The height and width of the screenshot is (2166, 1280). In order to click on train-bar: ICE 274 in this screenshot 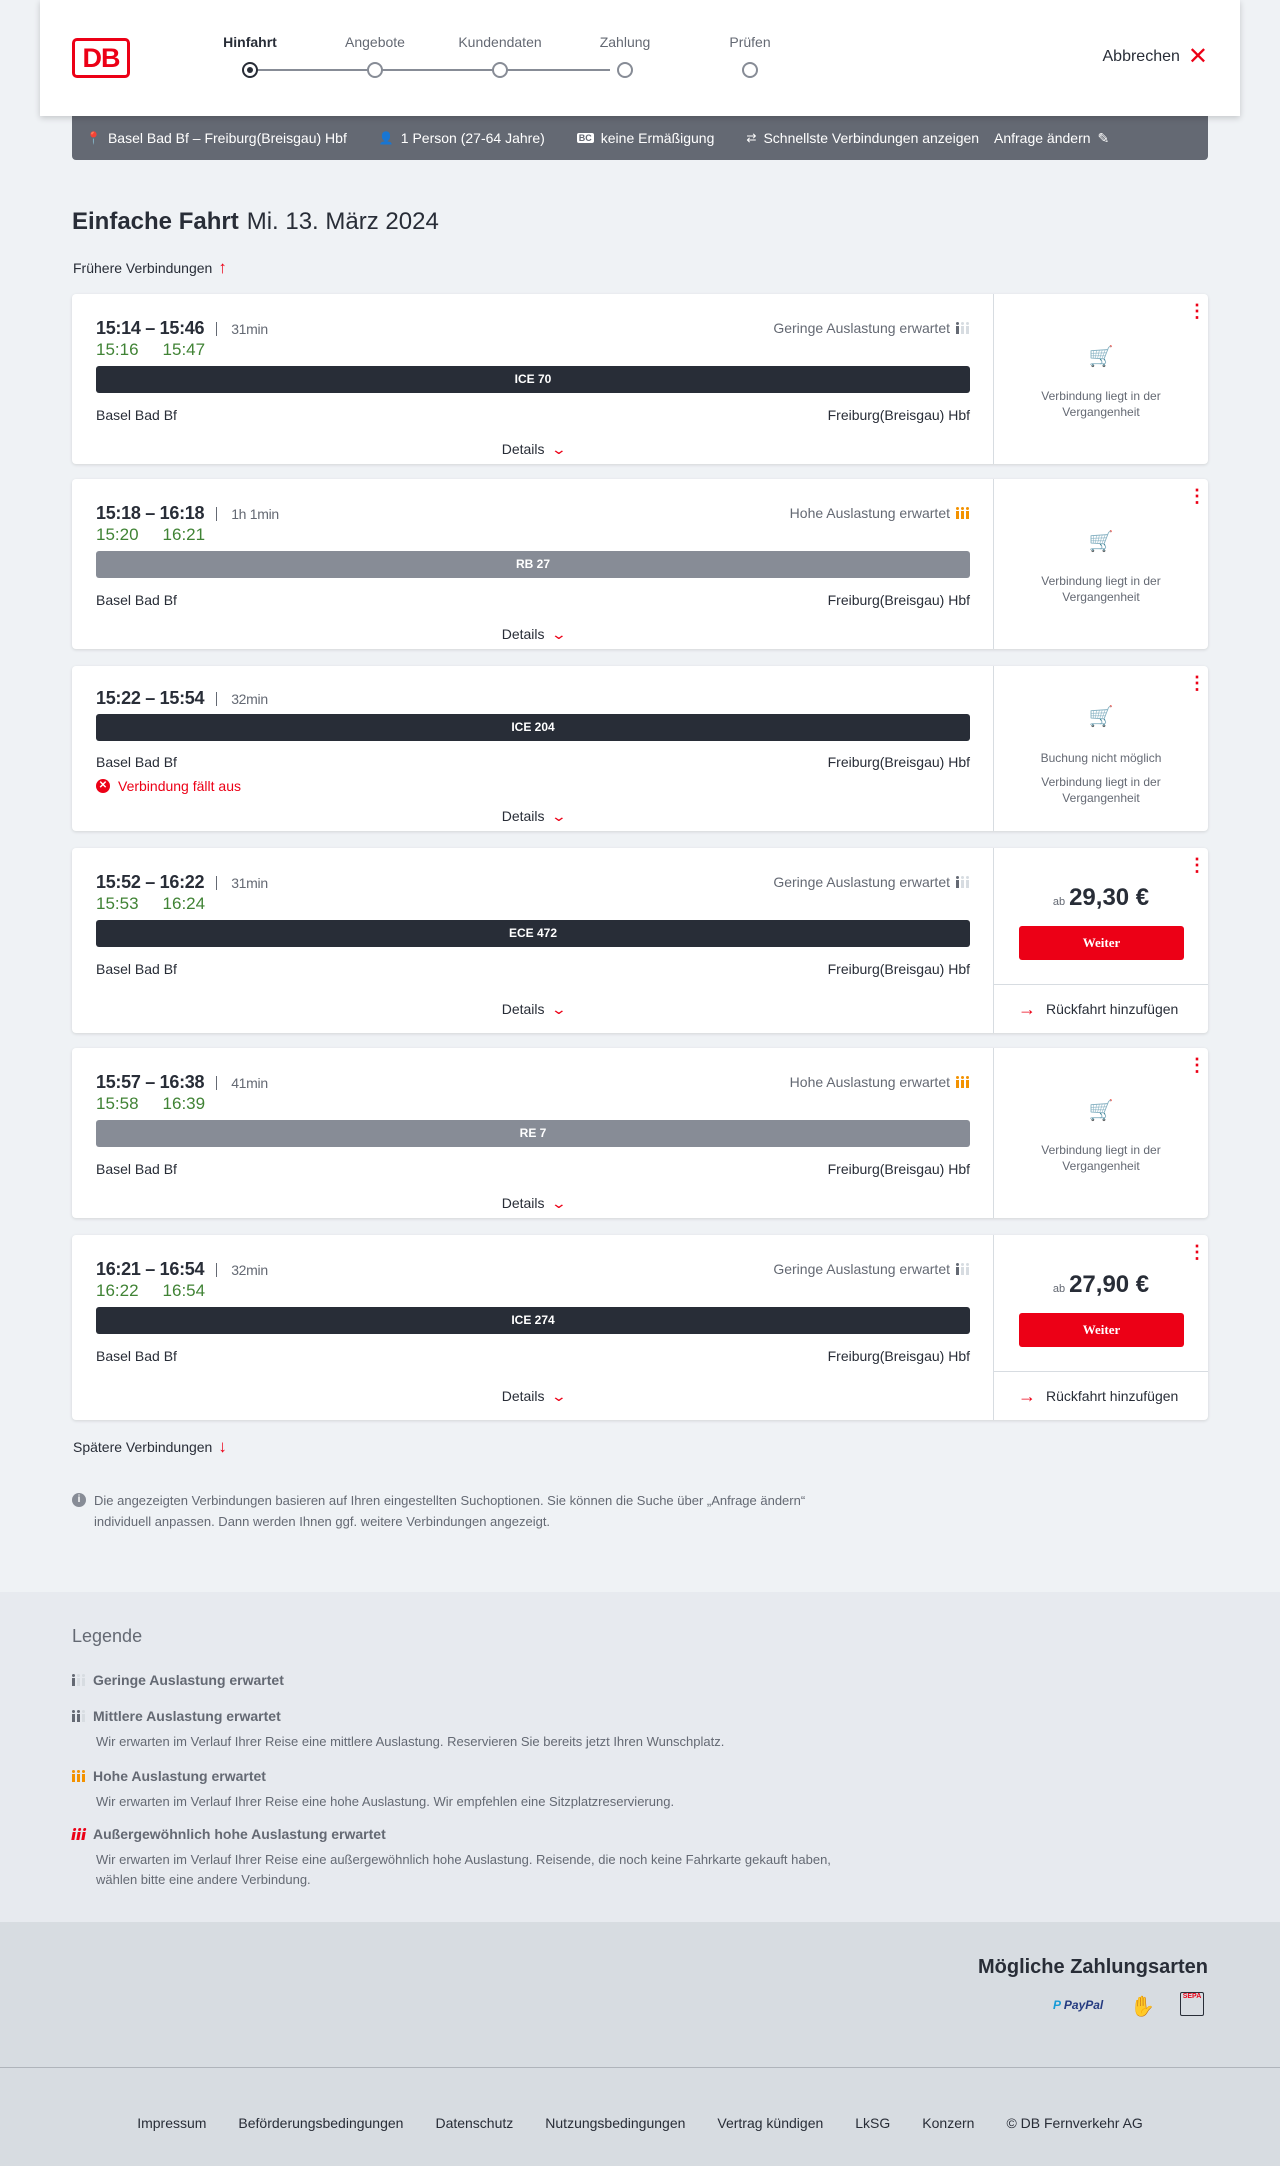, I will do `click(533, 1320)`.